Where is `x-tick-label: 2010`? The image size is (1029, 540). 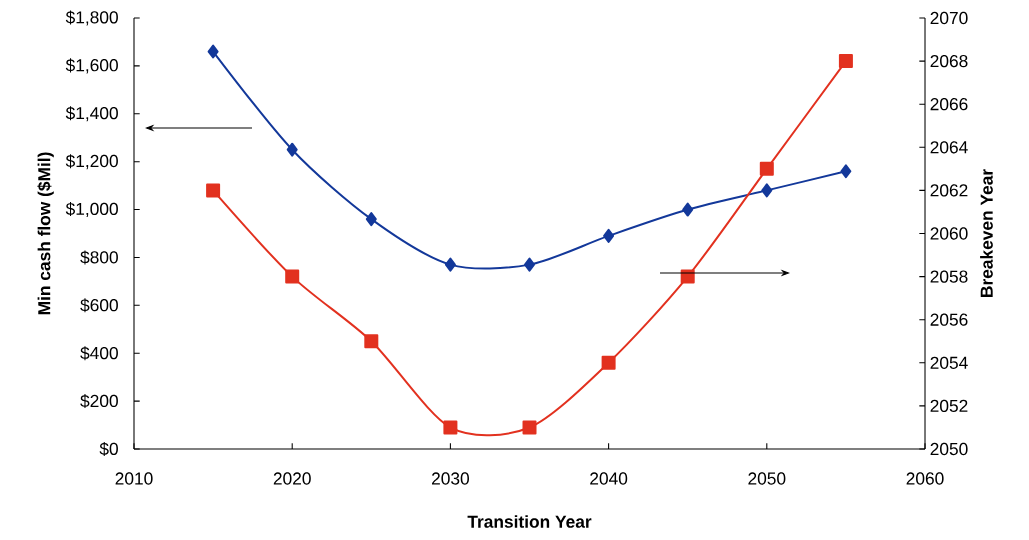
x-tick-label: 2010 is located at coordinates (134, 478).